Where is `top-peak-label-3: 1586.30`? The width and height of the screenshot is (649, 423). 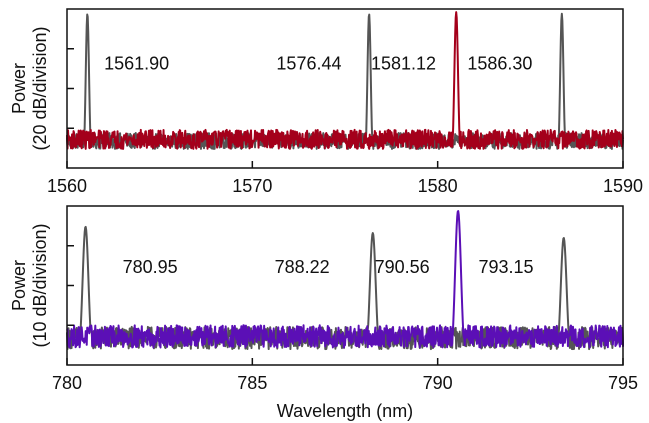 top-peak-label-3: 1586.30 is located at coordinates (499, 63).